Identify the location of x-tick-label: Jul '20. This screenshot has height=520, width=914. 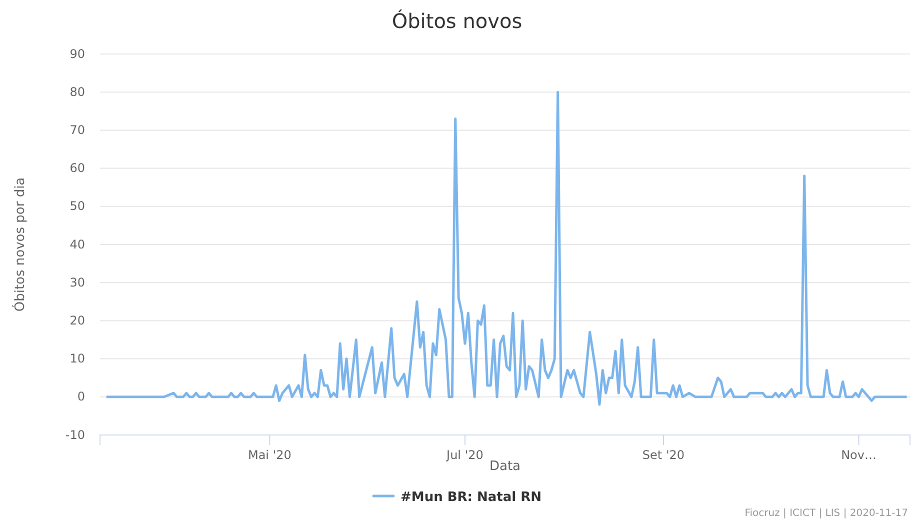
(465, 455).